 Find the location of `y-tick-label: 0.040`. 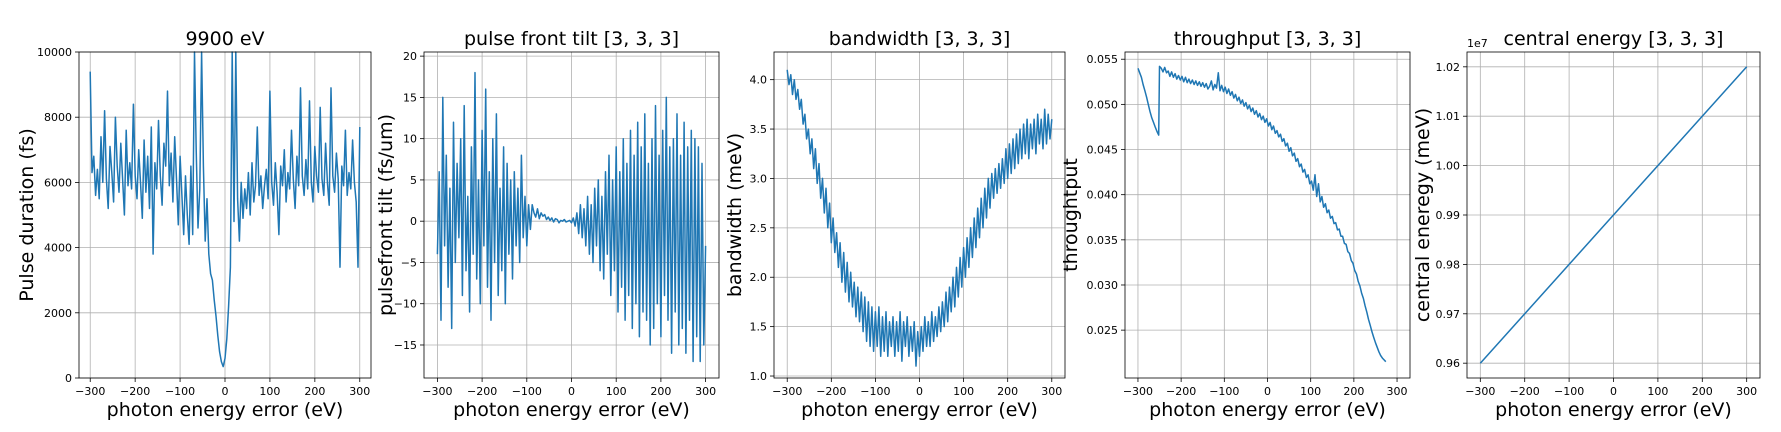

y-tick-label: 0.040 is located at coordinates (1103, 195).